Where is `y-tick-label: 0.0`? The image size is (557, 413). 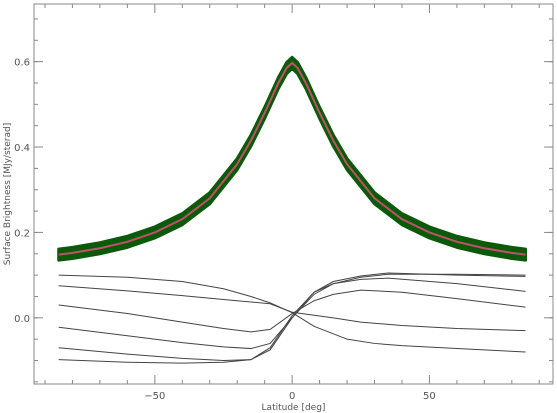 y-tick-label: 0.0 is located at coordinates (22, 319).